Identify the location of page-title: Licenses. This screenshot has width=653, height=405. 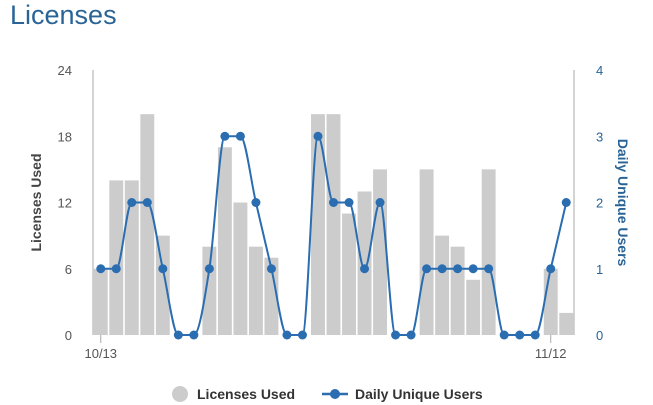
(63, 15).